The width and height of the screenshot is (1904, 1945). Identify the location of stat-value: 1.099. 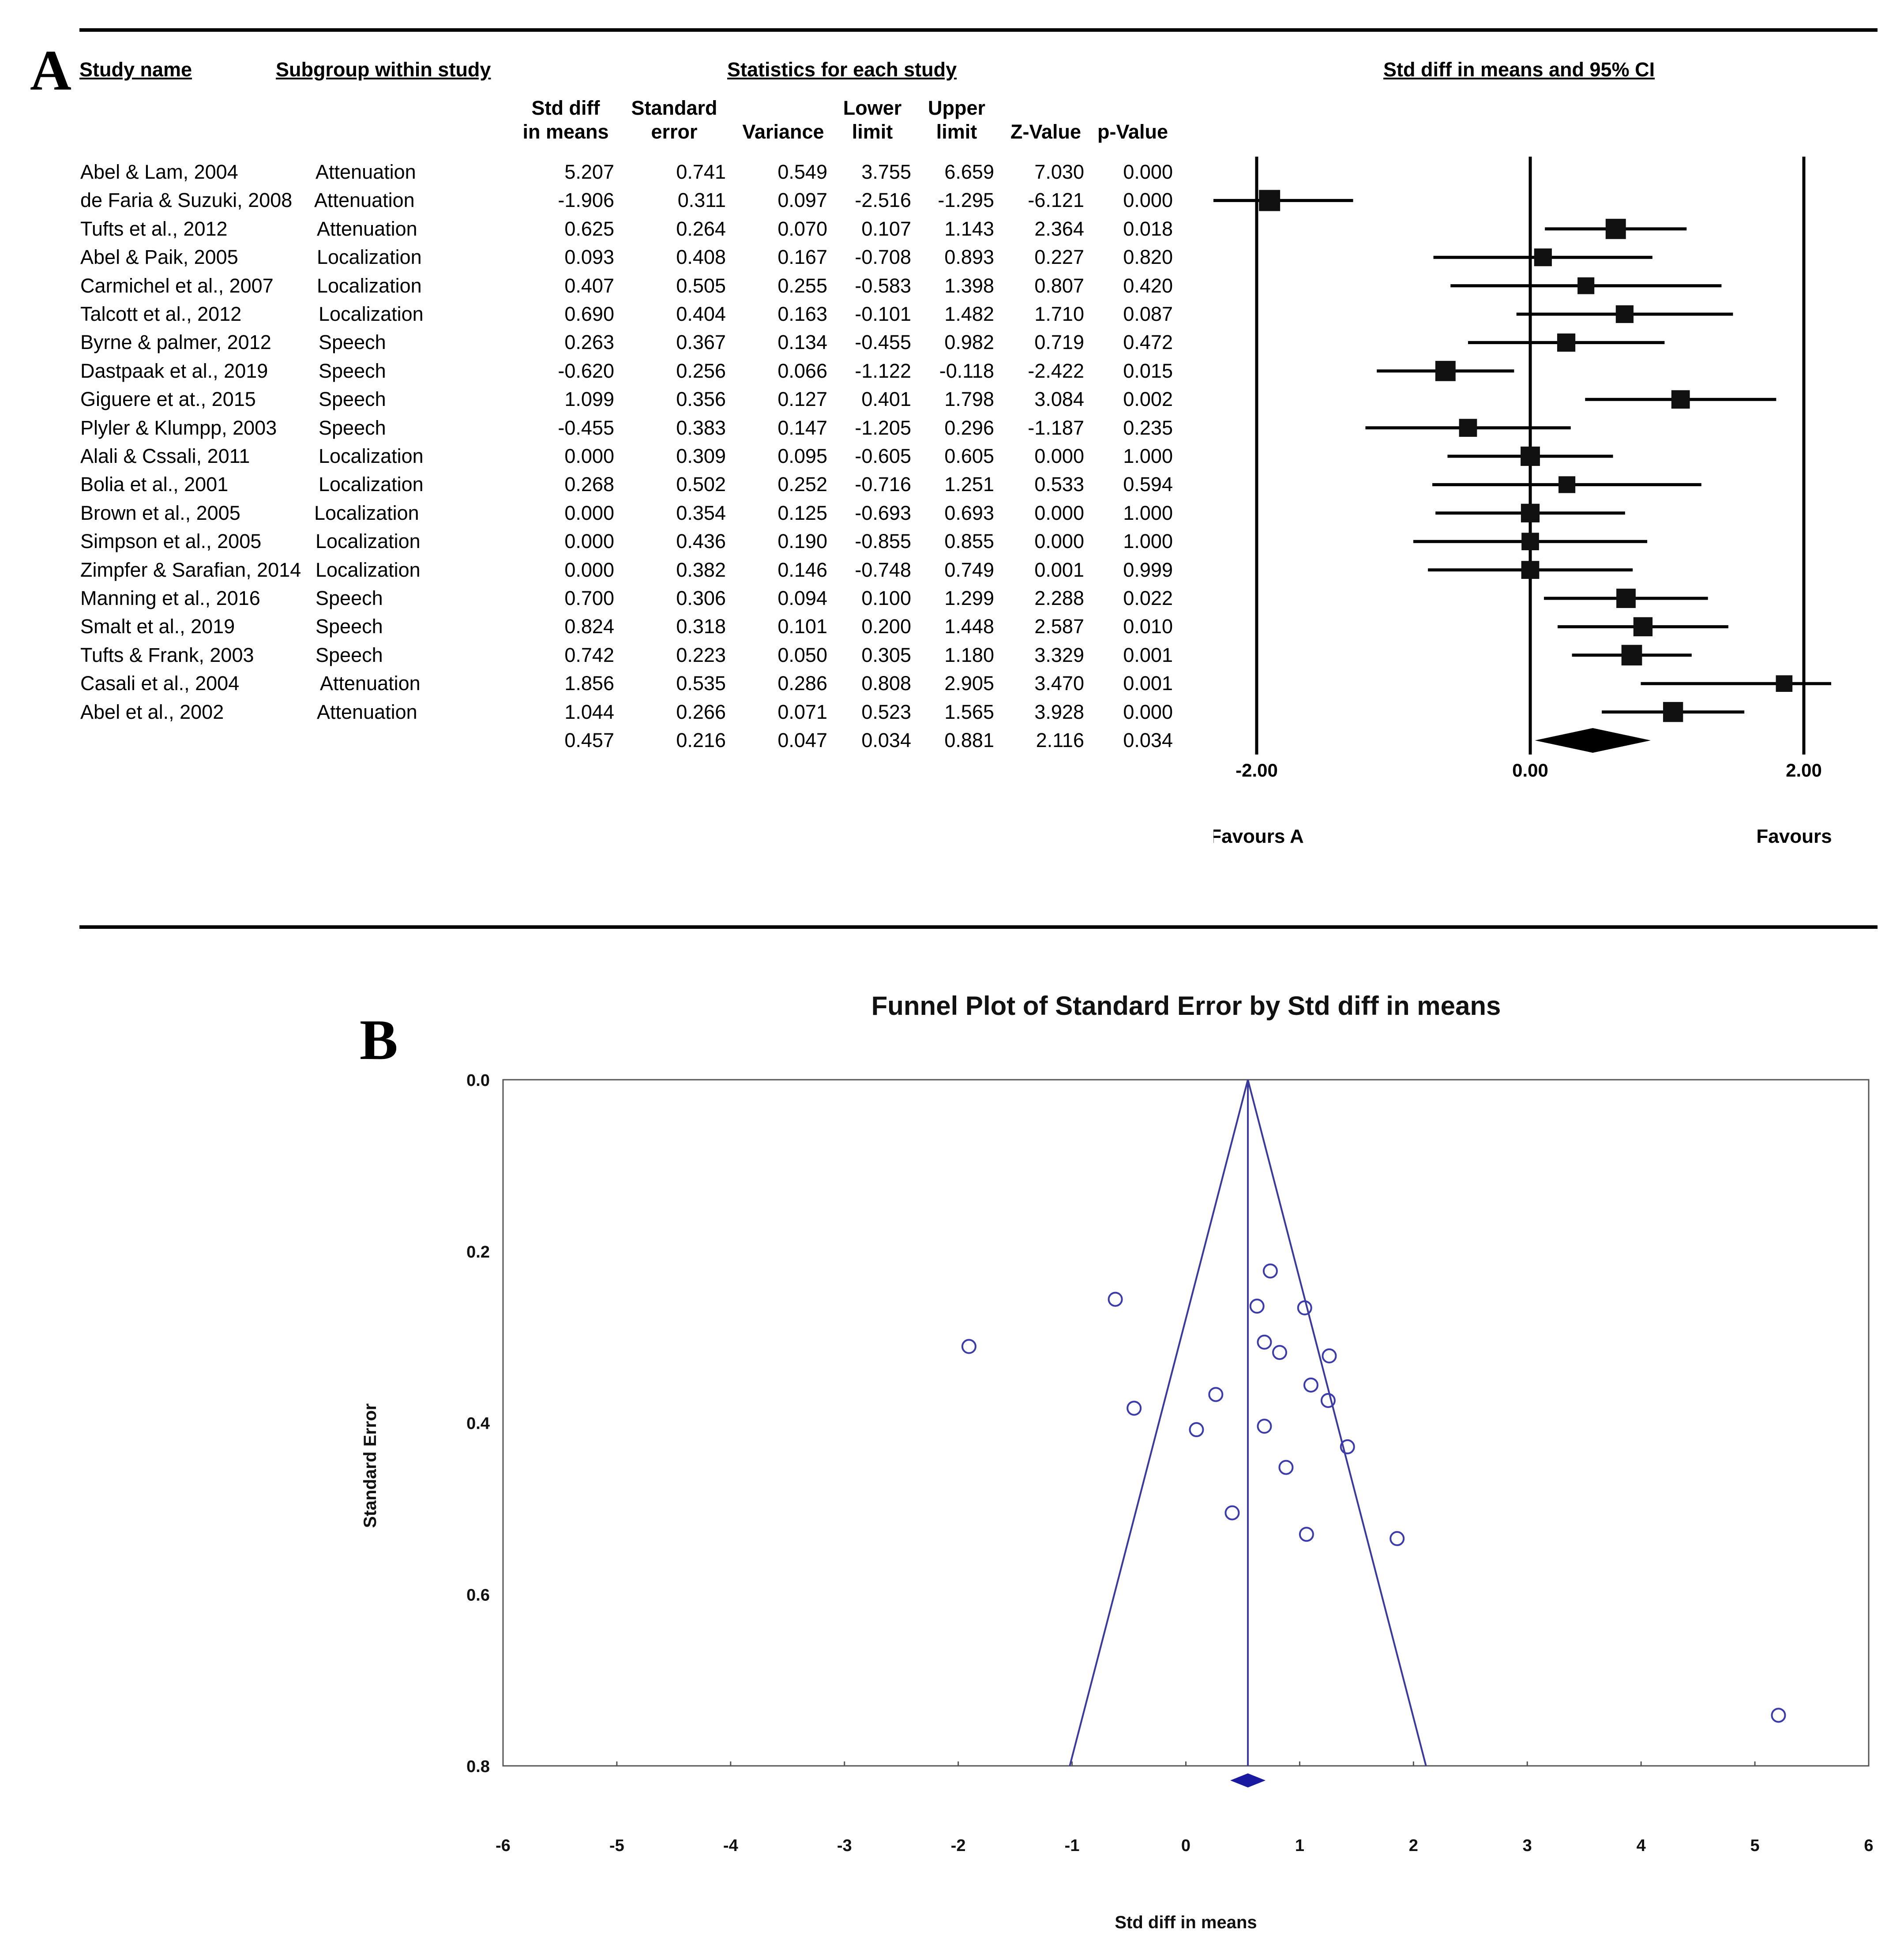
(589, 399).